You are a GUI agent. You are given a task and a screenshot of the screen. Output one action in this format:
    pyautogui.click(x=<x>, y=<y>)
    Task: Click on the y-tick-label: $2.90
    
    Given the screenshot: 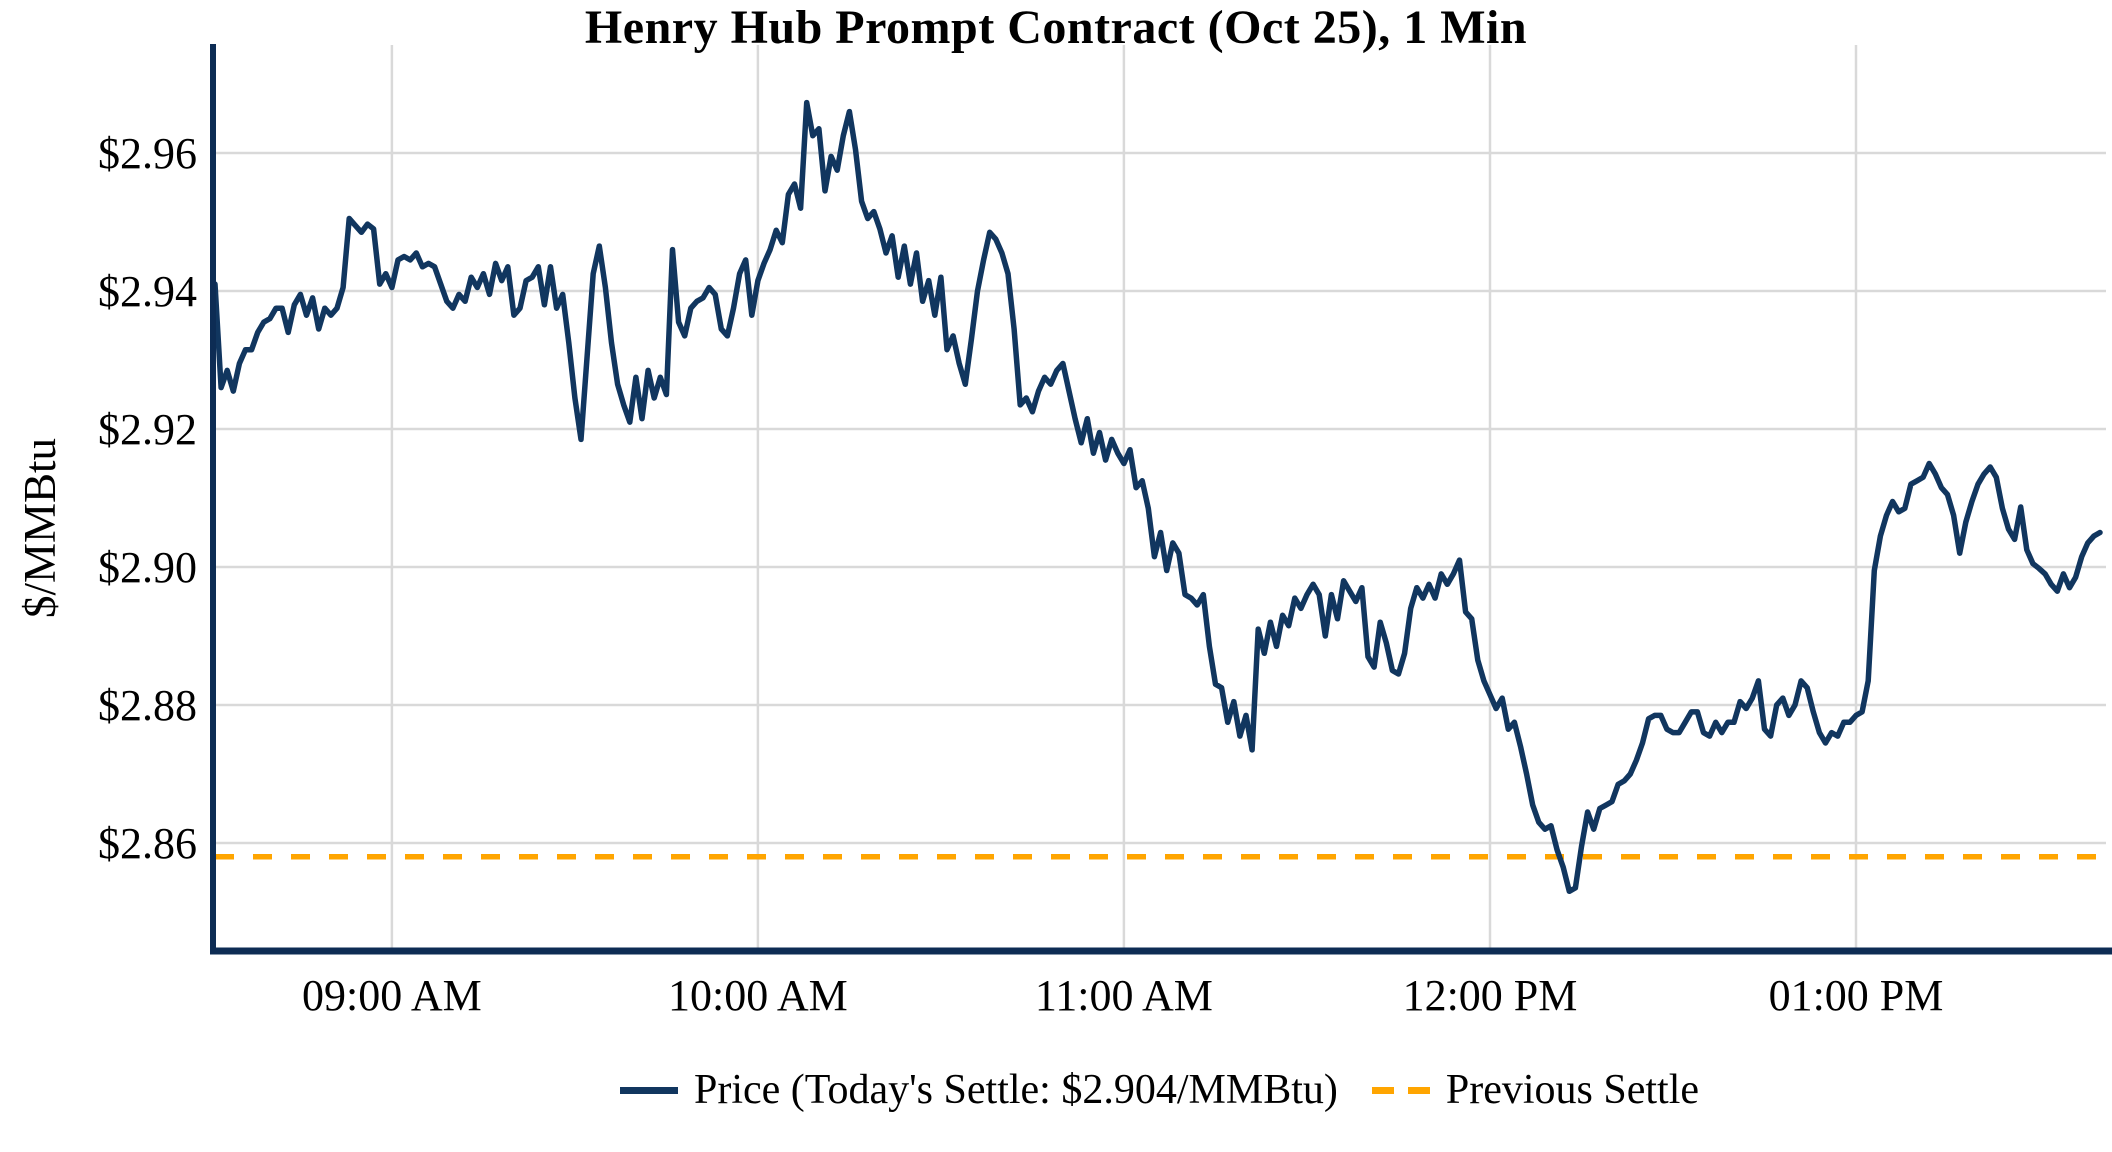 What is the action you would take?
    pyautogui.click(x=147, y=567)
    